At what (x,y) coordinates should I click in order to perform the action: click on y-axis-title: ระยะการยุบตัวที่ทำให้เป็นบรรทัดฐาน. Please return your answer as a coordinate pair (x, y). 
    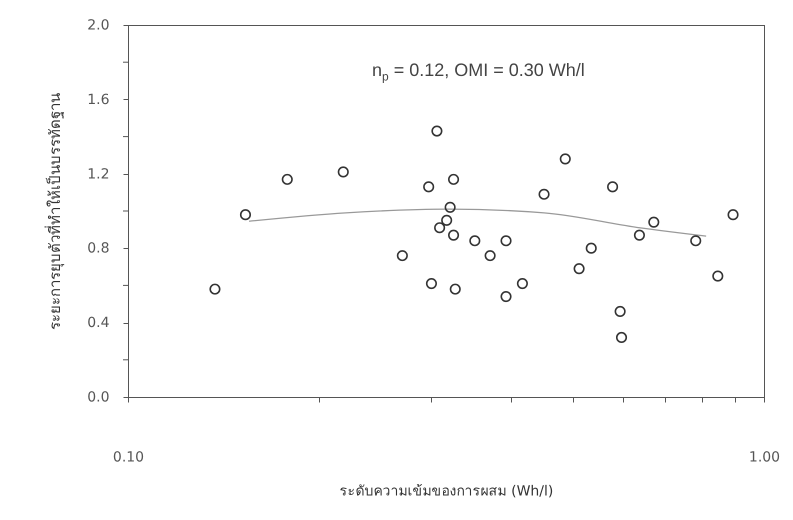
    Looking at the image, I should click on (55, 211).